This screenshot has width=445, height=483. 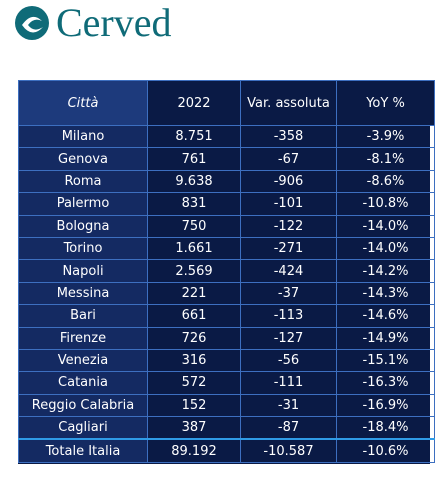 I want to click on value-cell: -113, so click(x=288, y=316).